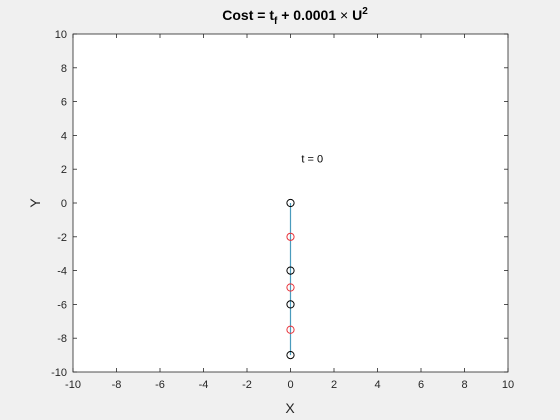 The height and width of the screenshot is (420, 560). Describe the element at coordinates (62, 272) in the screenshot. I see `y-tick-label: -4` at that location.